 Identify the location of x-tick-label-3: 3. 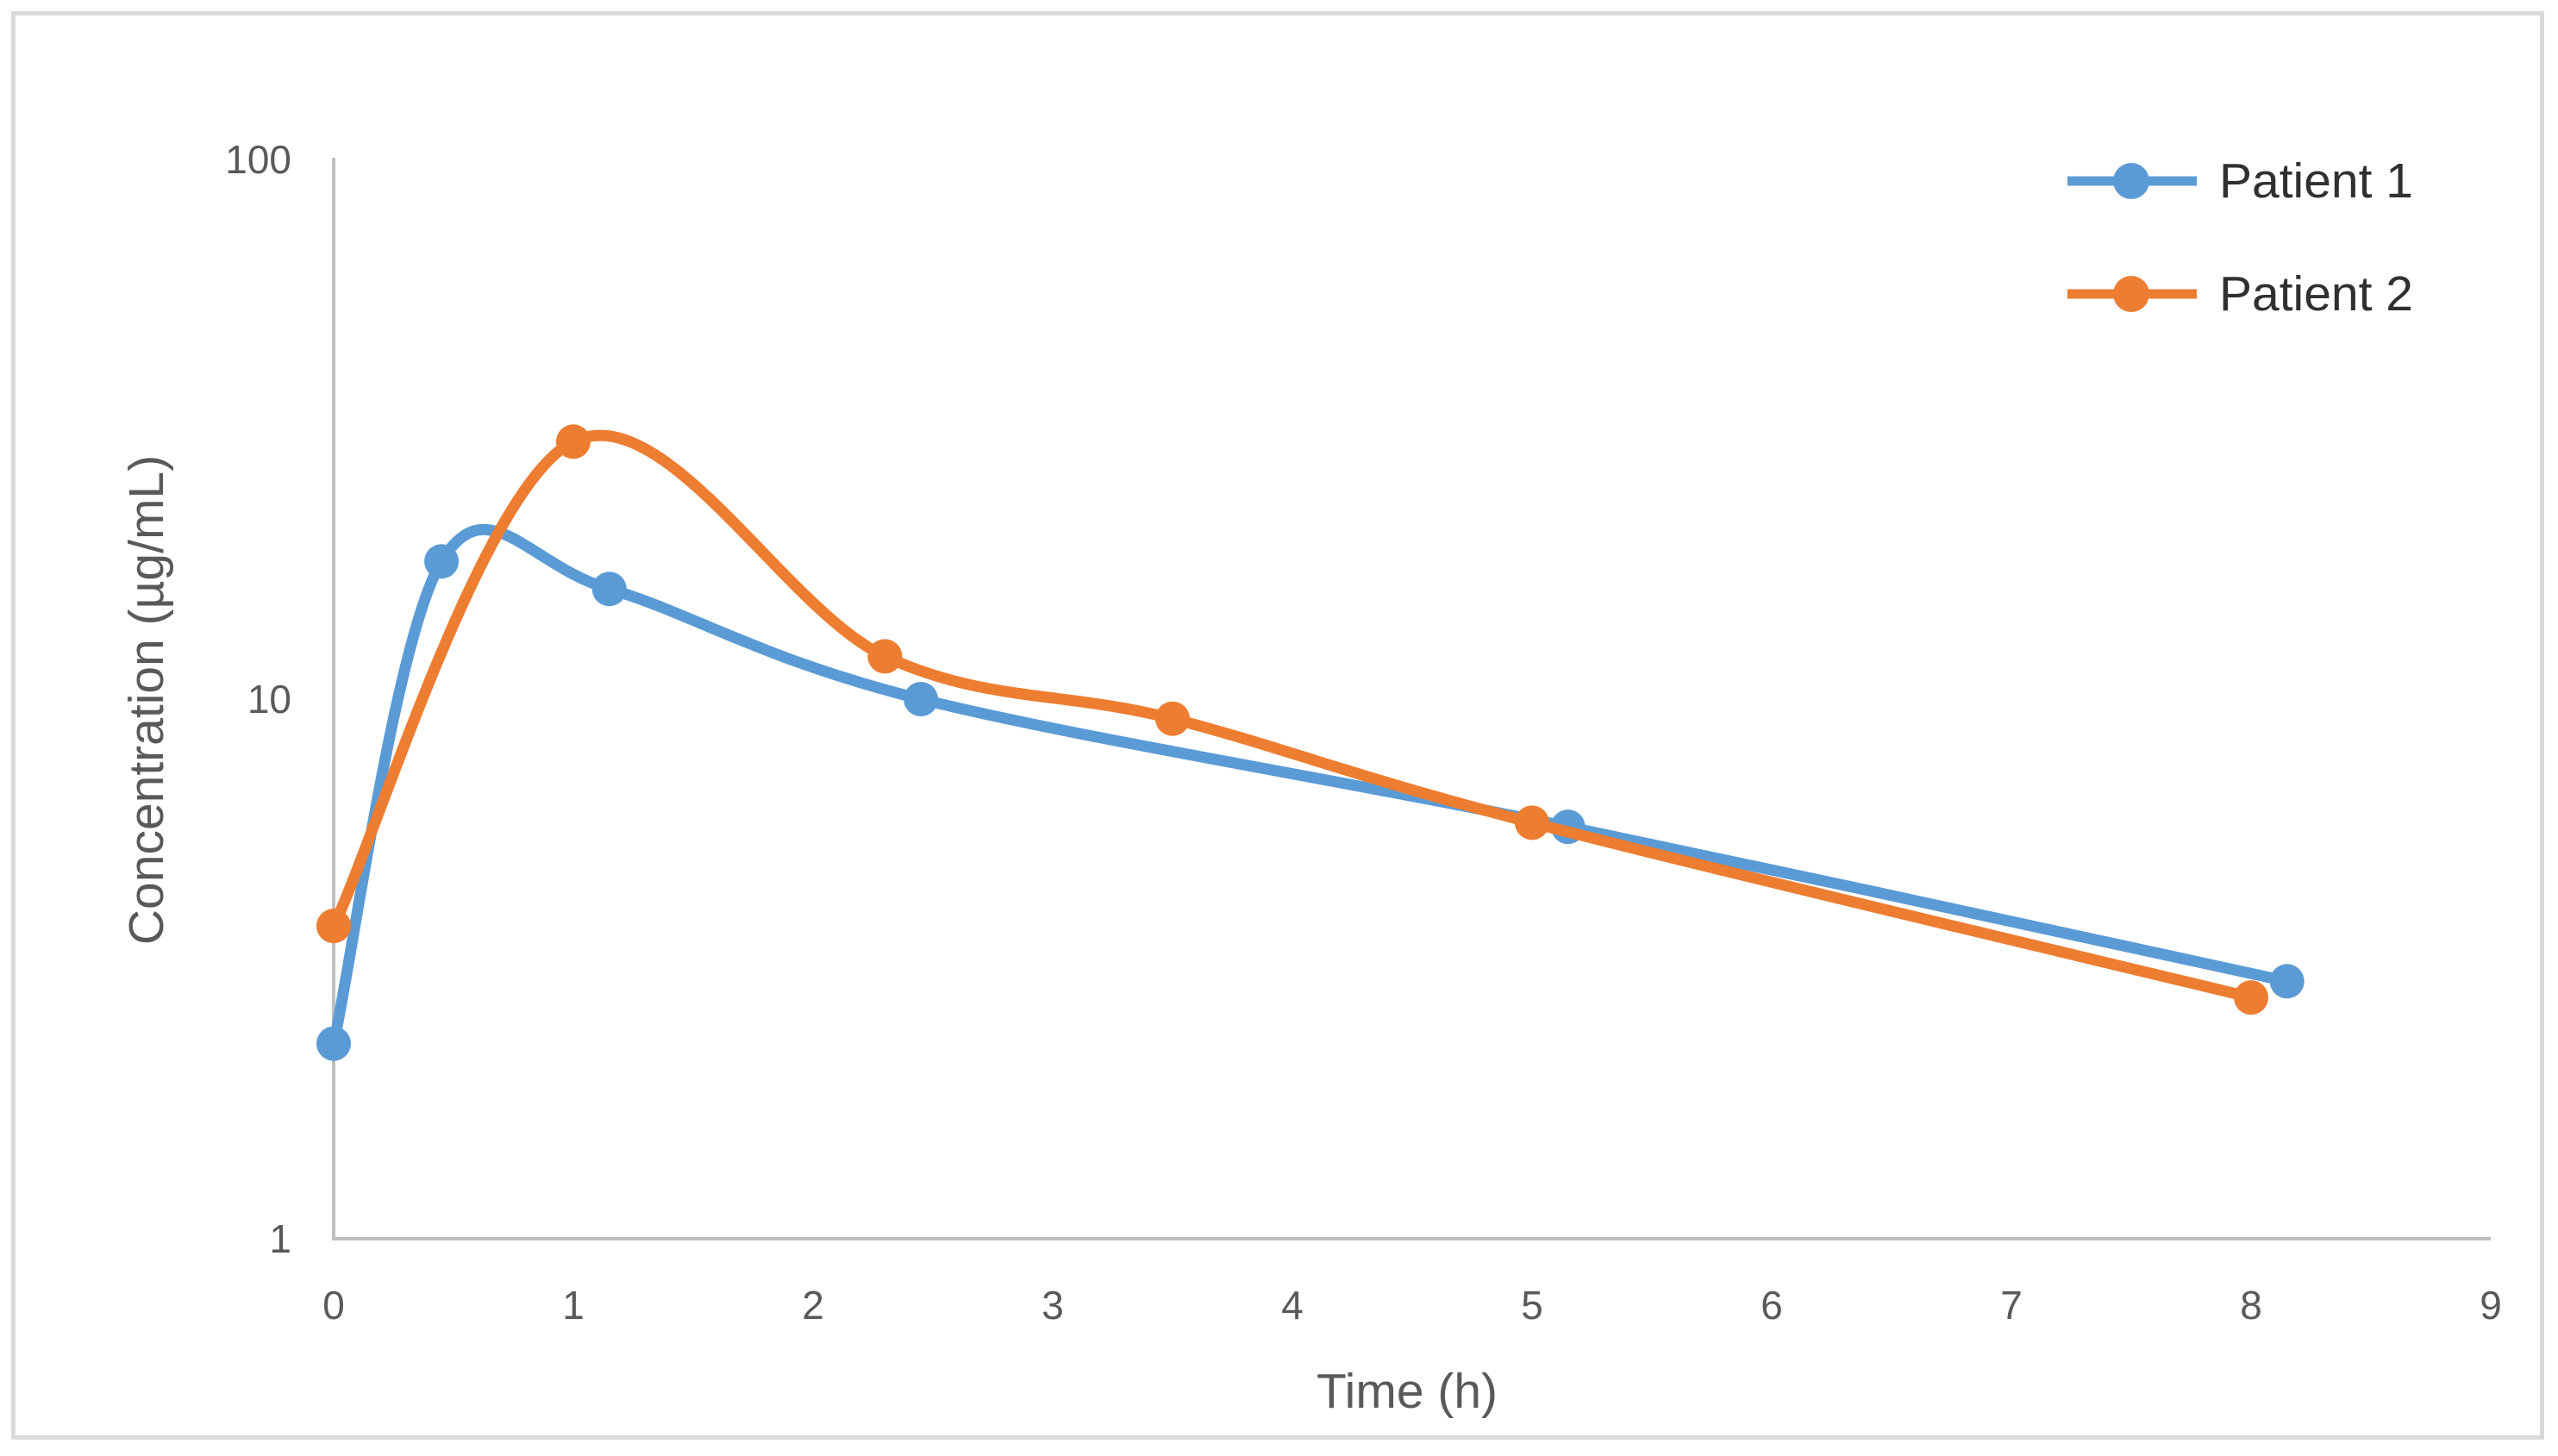
(1052, 1306).